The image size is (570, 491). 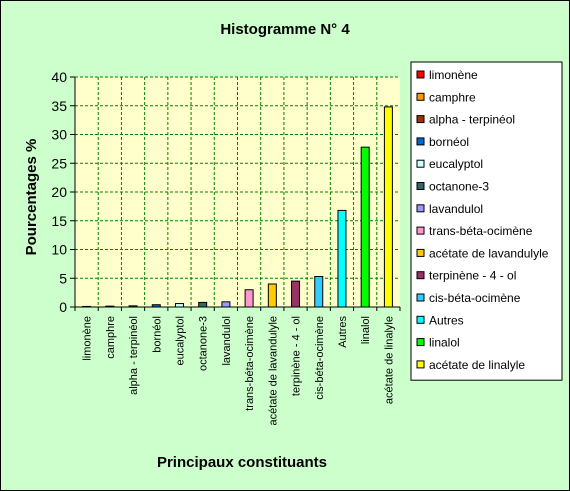 I want to click on x-tick-label: octanone-3, so click(x=204, y=343).